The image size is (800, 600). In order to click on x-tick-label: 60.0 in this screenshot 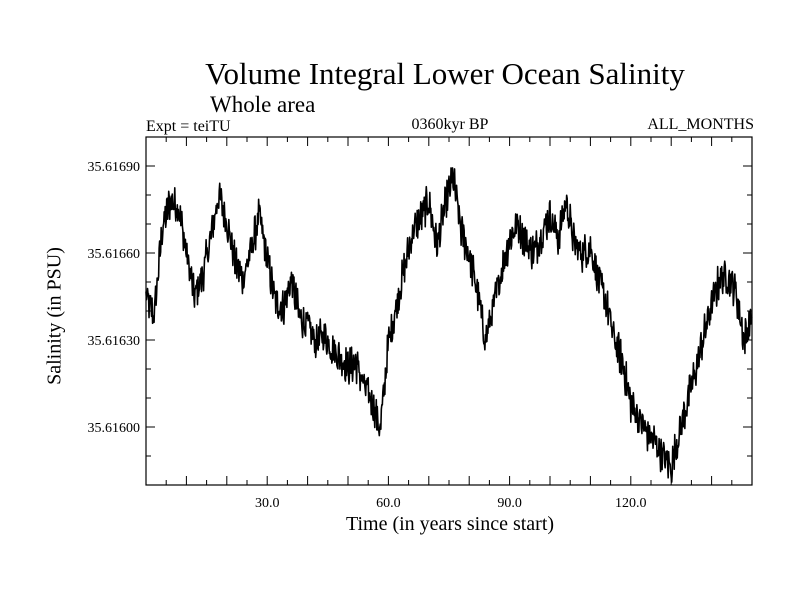, I will do `click(388, 503)`.